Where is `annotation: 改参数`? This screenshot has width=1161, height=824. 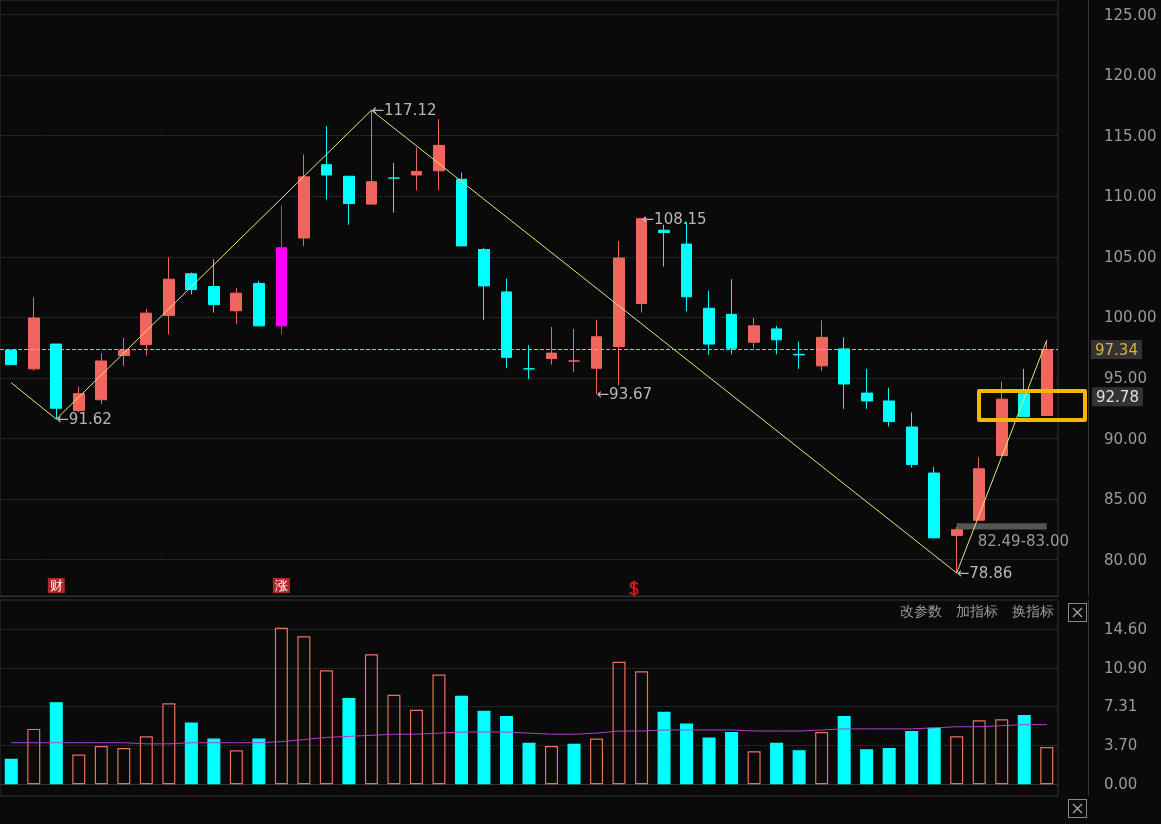
annotation: 改参数 is located at coordinates (921, 611).